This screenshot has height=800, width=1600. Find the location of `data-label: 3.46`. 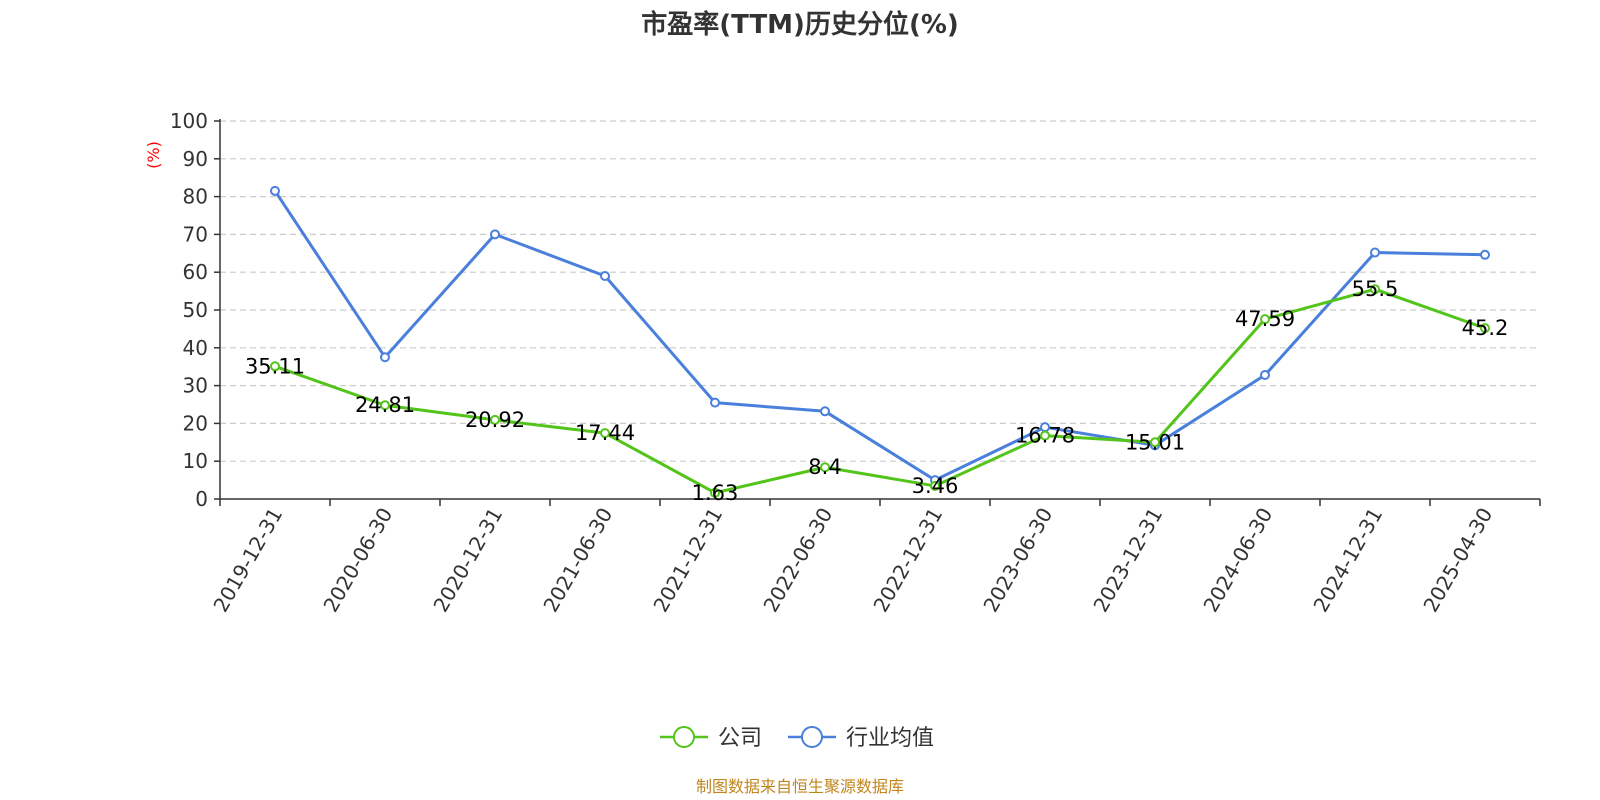

data-label: 3.46 is located at coordinates (935, 486).